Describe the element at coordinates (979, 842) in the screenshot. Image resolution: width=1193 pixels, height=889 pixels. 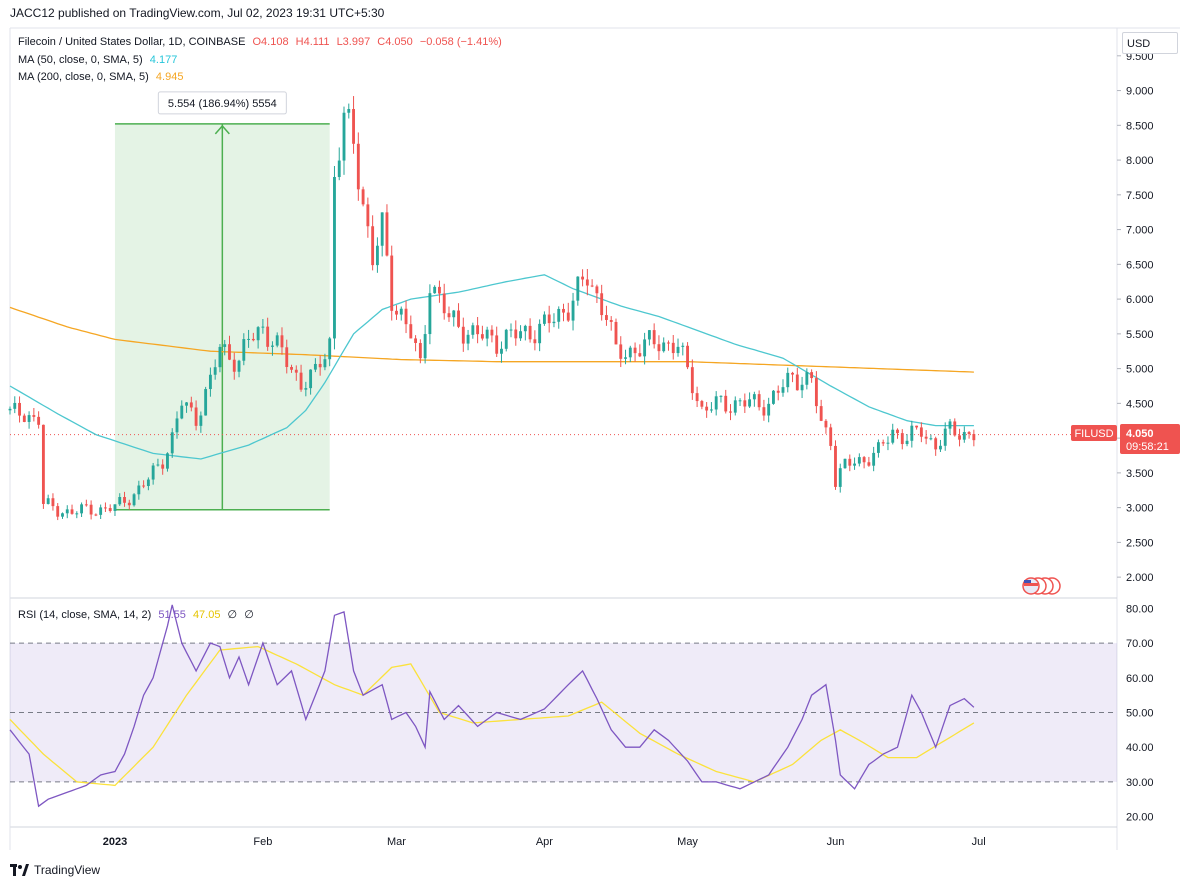
I see `time-tick-label: Jul` at that location.